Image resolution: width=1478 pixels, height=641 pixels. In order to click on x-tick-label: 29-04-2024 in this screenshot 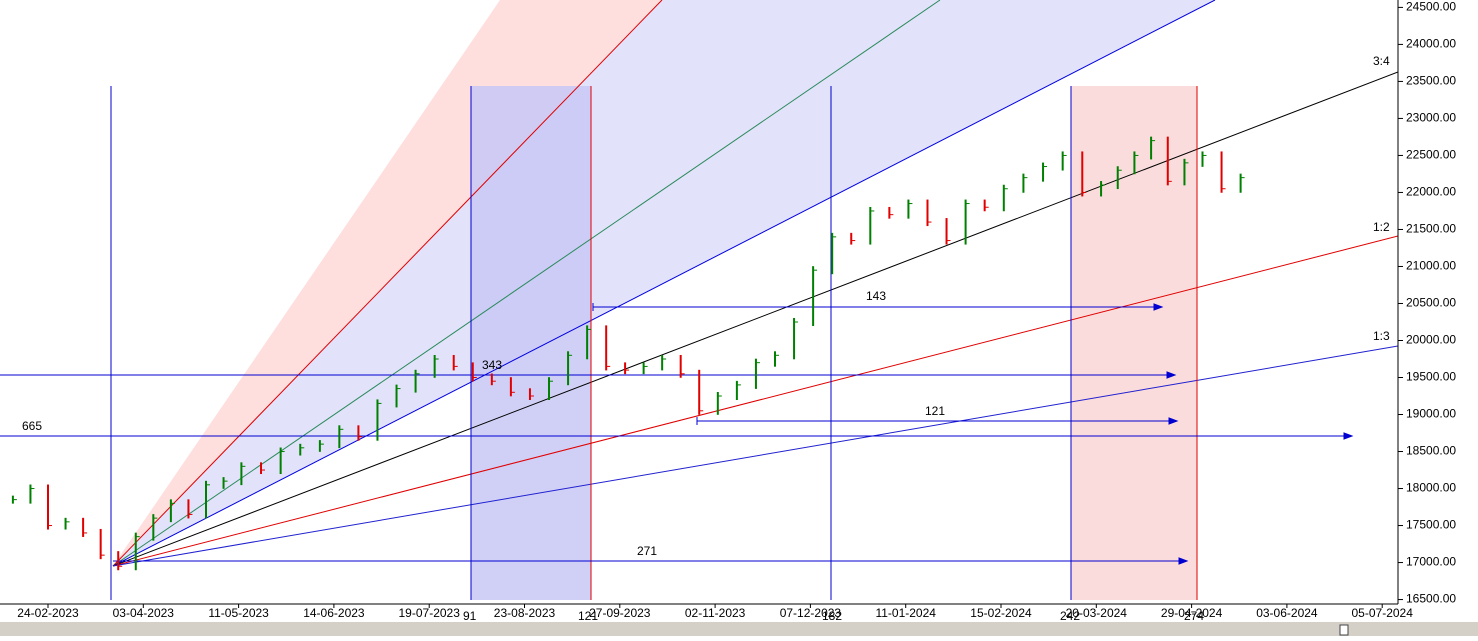, I will do `click(1192, 613)`.